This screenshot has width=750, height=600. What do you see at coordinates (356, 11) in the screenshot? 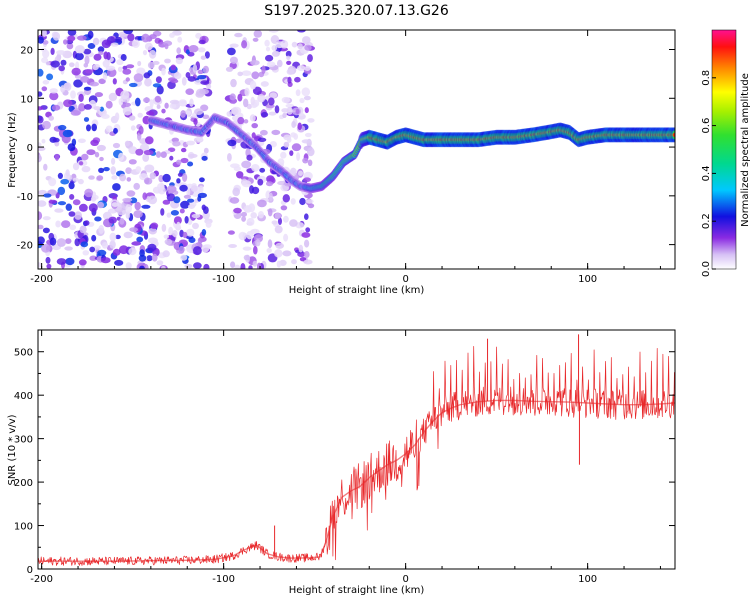
I see `chart-title: S197.2025.320.07.13.G26` at bounding box center [356, 11].